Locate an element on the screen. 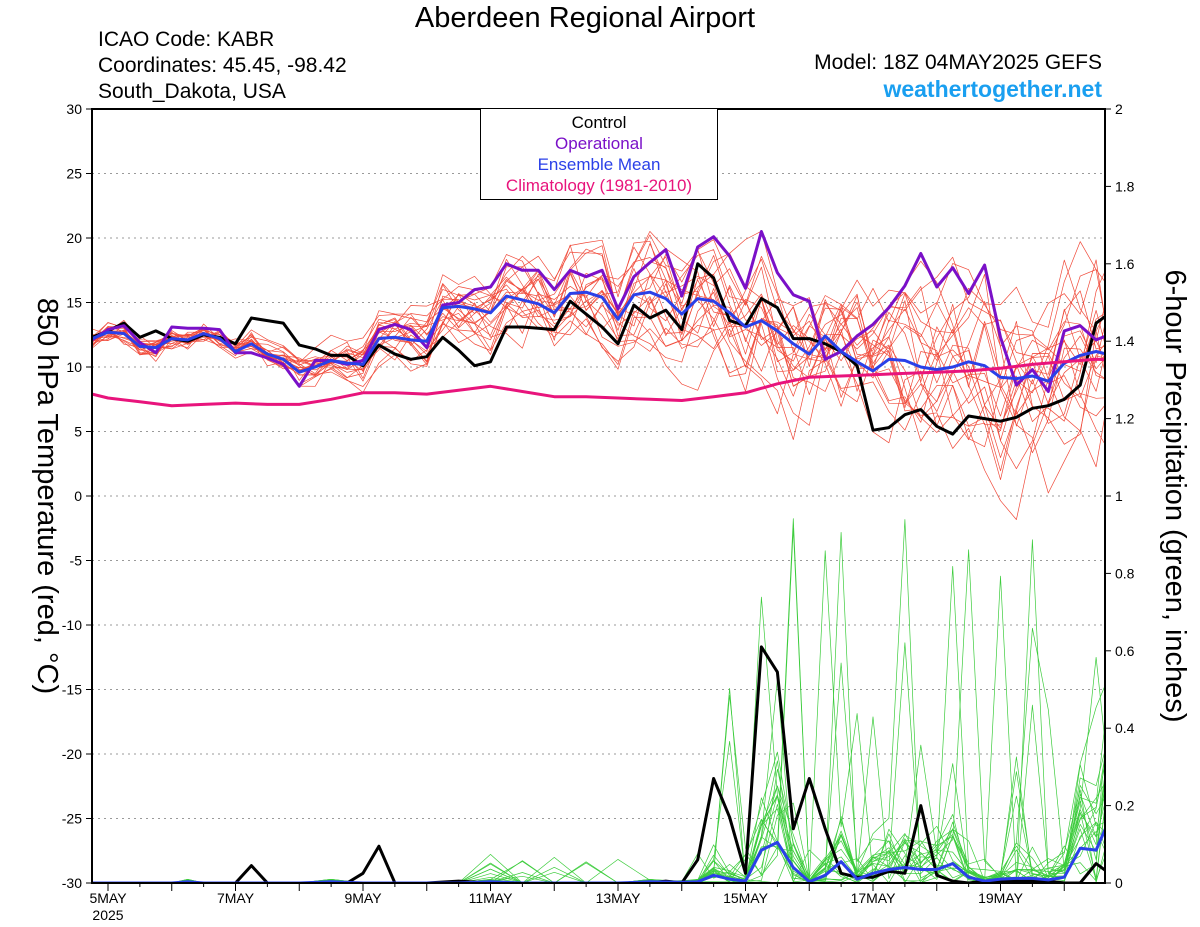 The width and height of the screenshot is (1200, 927). y-left-tick-label: -30 is located at coordinates (72, 883).